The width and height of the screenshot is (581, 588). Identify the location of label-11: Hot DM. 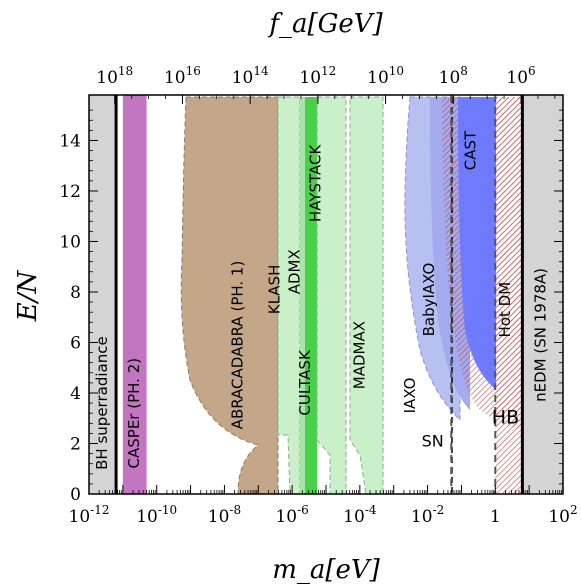
(505, 310).